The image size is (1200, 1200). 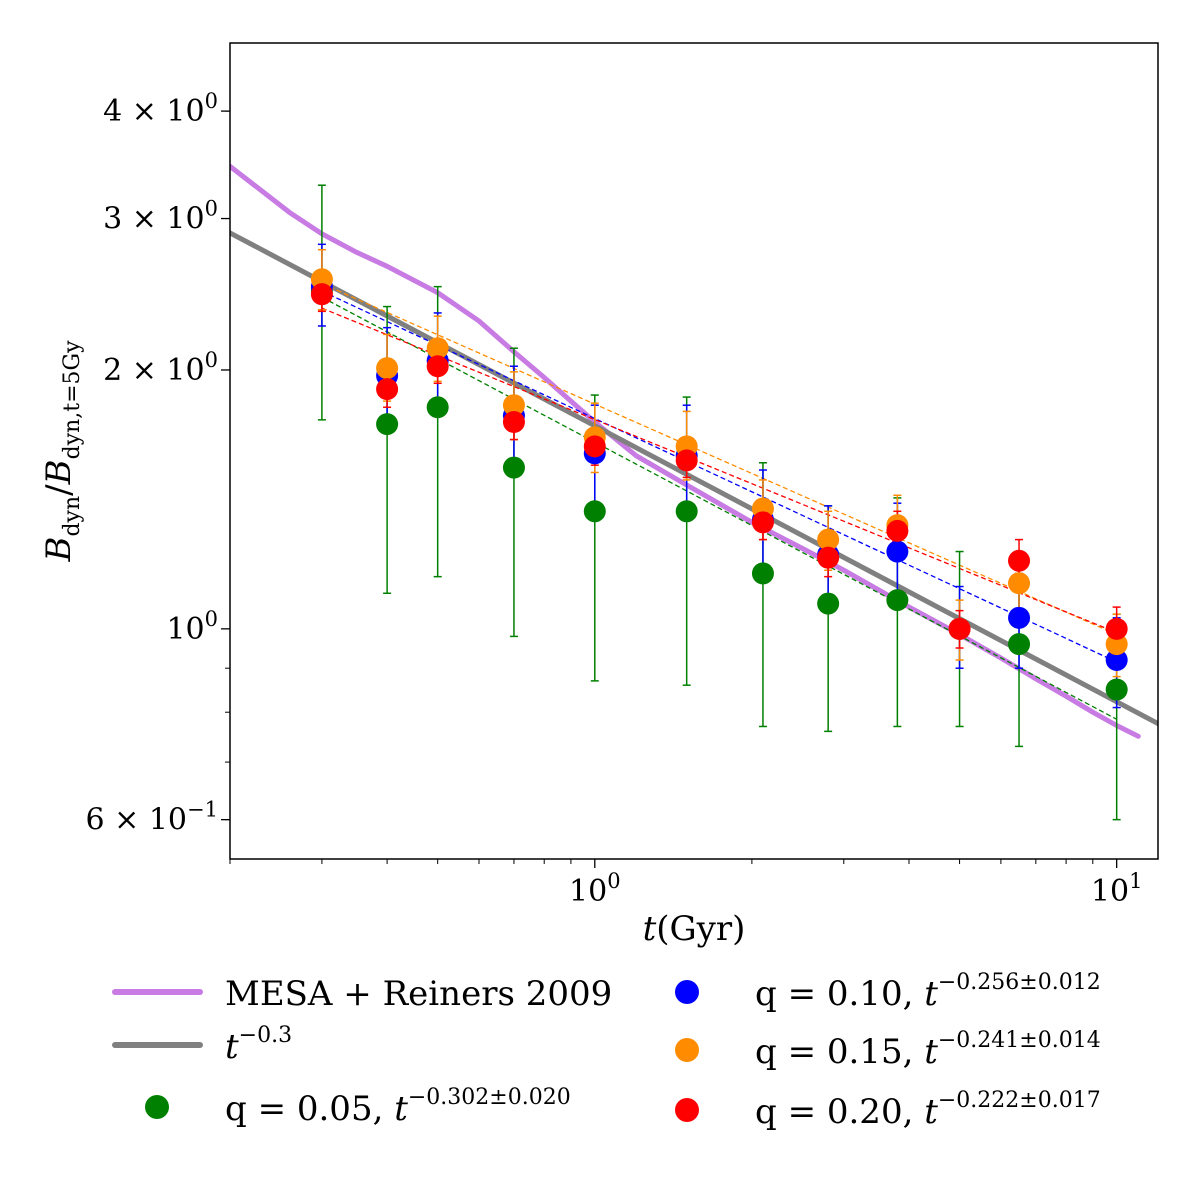 What do you see at coordinates (398, 1107) in the screenshot?
I see `legend-label: q = 0.05, t−0.302±0.020` at bounding box center [398, 1107].